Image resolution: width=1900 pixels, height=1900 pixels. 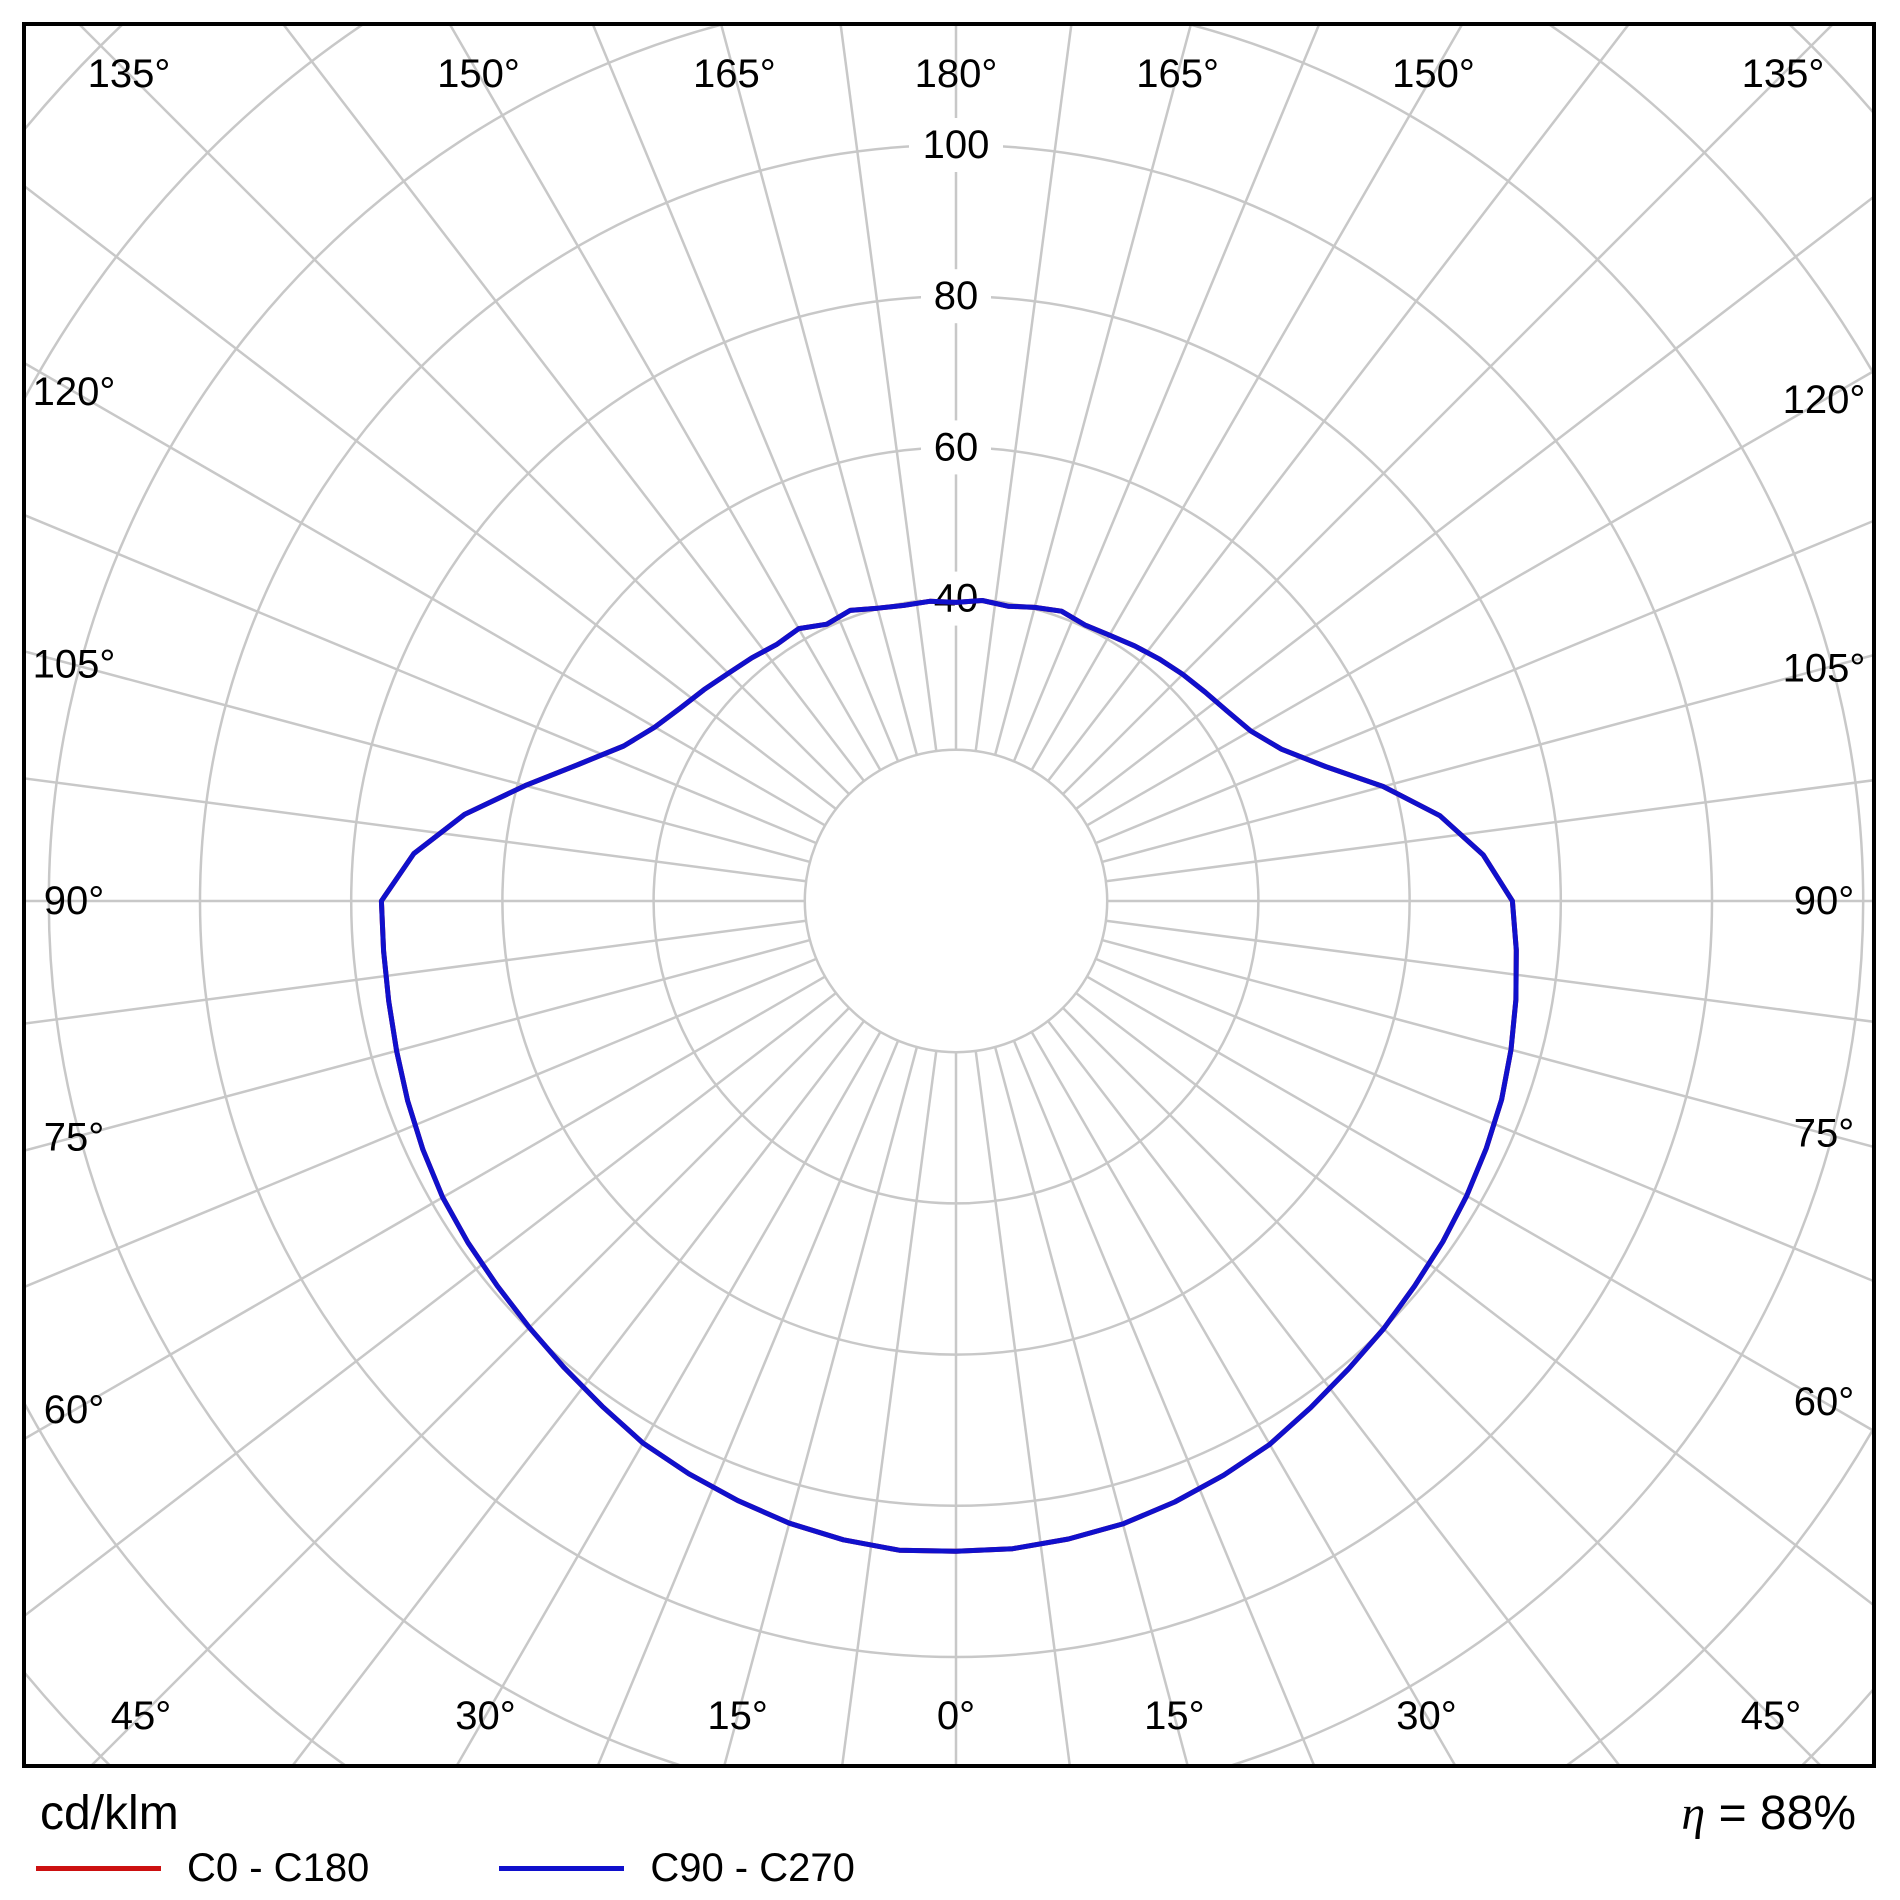 What do you see at coordinates (752, 1868) in the screenshot?
I see `legend-label-c90-c270: C90 - C270` at bounding box center [752, 1868].